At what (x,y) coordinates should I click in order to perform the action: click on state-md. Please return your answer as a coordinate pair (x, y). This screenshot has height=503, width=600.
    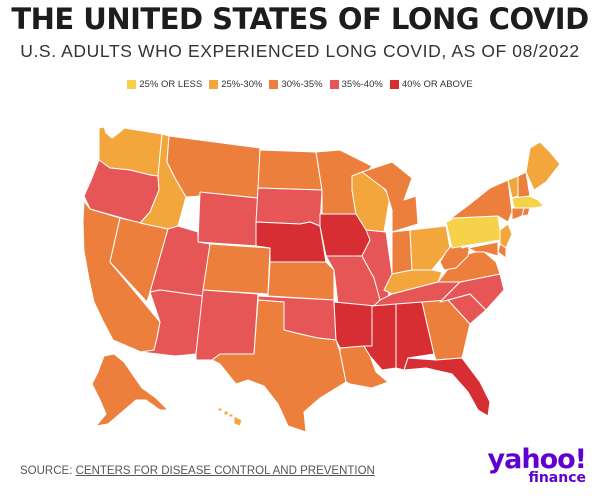
    Looking at the image, I should click on (483, 249).